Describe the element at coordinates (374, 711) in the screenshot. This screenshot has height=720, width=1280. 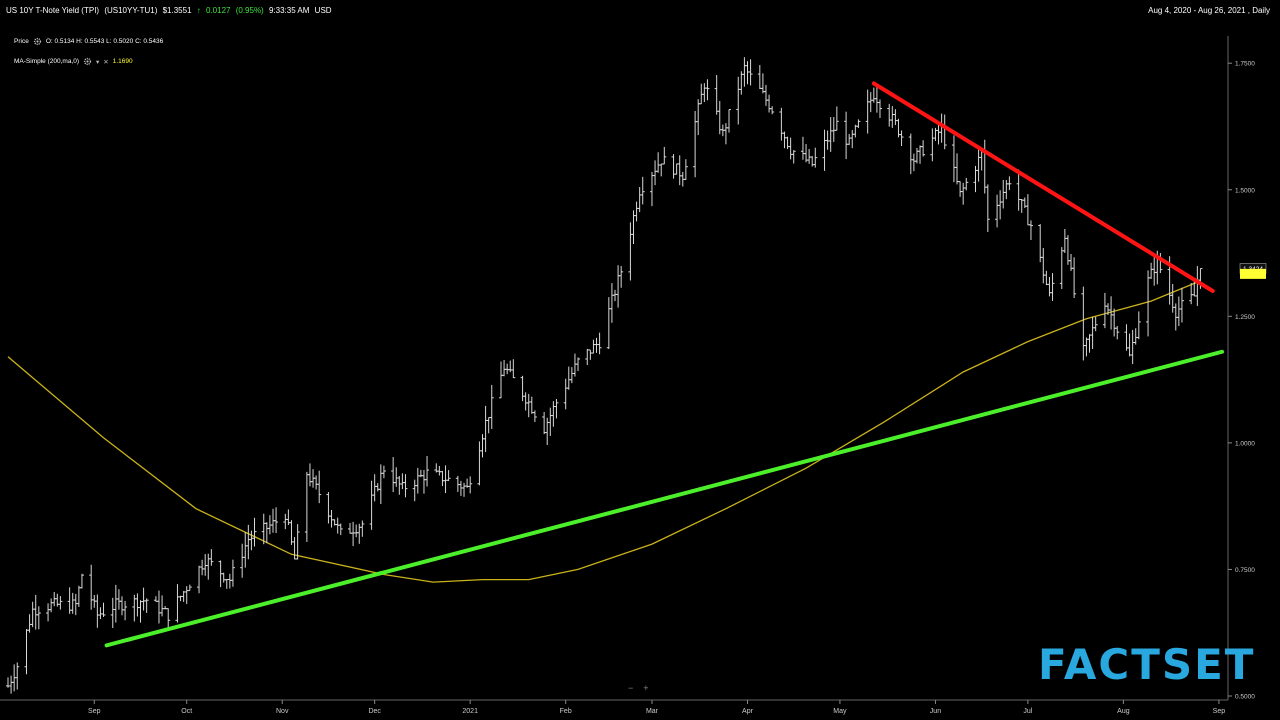
I see `x-tick-label: Dec` at that location.